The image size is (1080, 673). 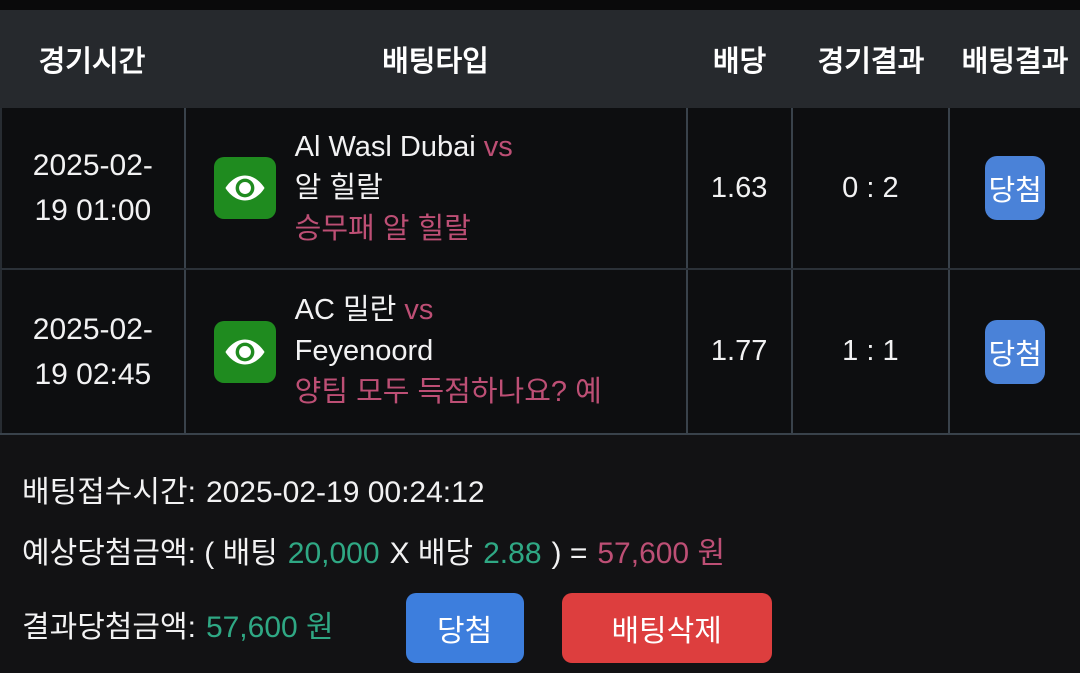 What do you see at coordinates (333, 553) in the screenshot?
I see `bet-amount-value: 20,000` at bounding box center [333, 553].